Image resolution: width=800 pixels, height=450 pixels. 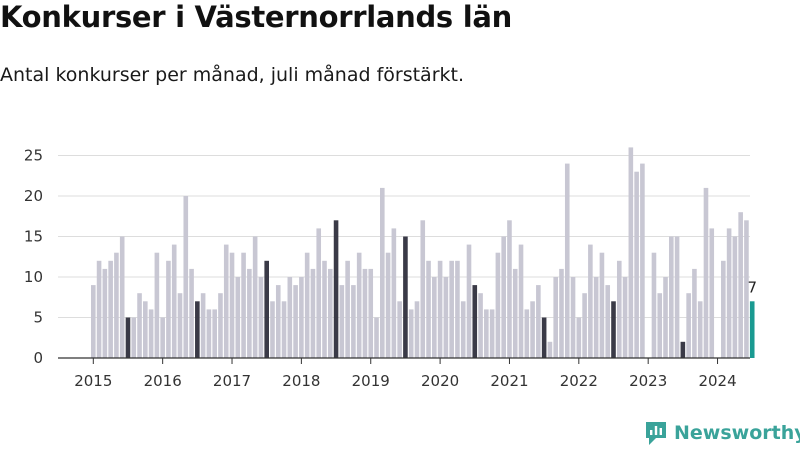 I want to click on y-tick-label: 0, so click(x=38, y=358).